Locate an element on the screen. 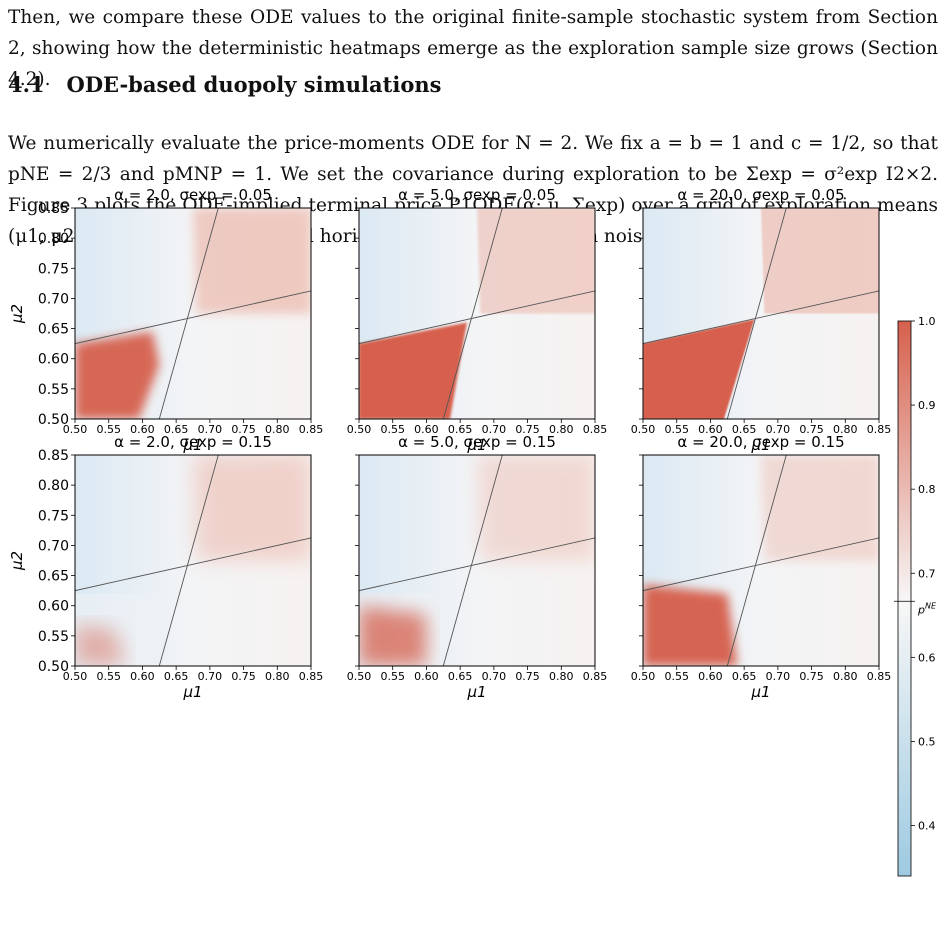 The image size is (949, 947). y-tick-label: 0.70 is located at coordinates (53, 299).